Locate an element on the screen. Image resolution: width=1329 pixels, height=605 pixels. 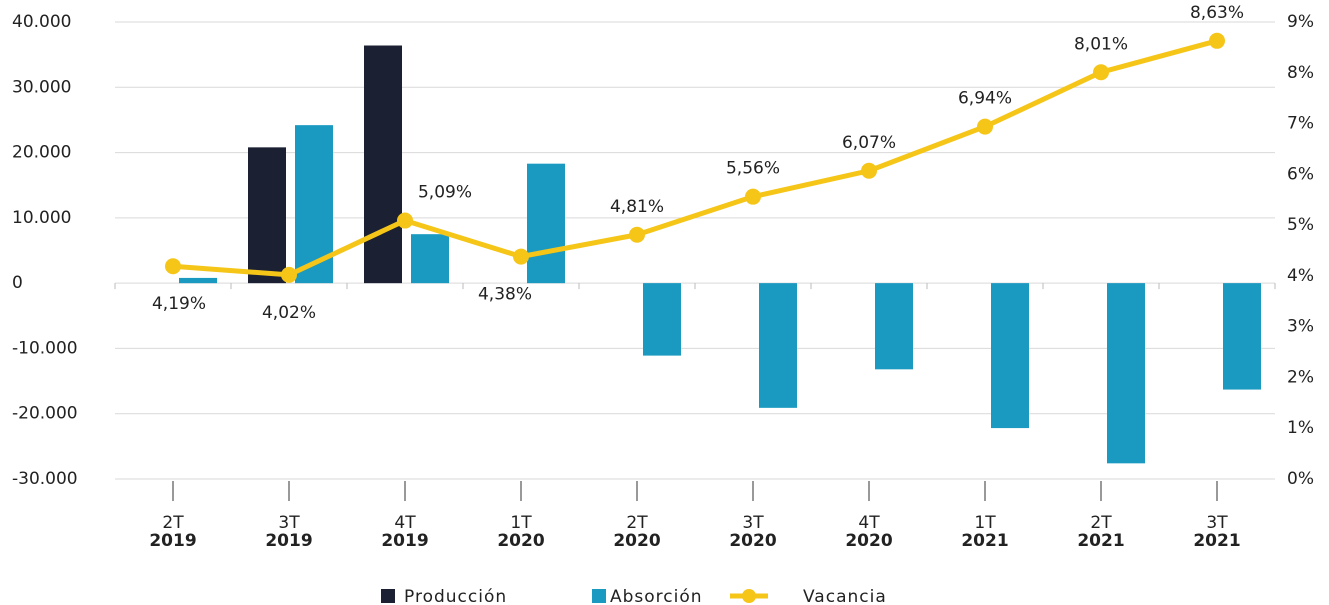
data-label: 5,09% is located at coordinates (445, 193).